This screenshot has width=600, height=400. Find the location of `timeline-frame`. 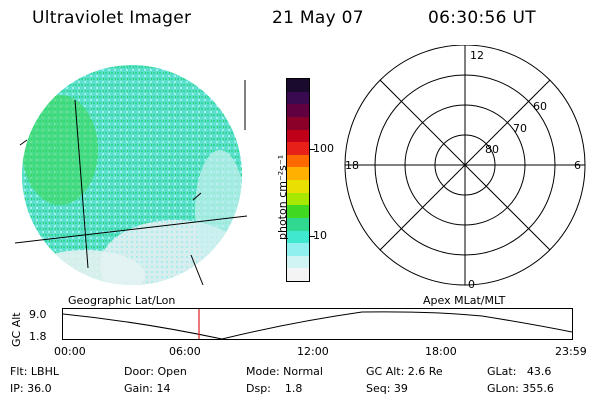

timeline-frame is located at coordinates (317, 324).